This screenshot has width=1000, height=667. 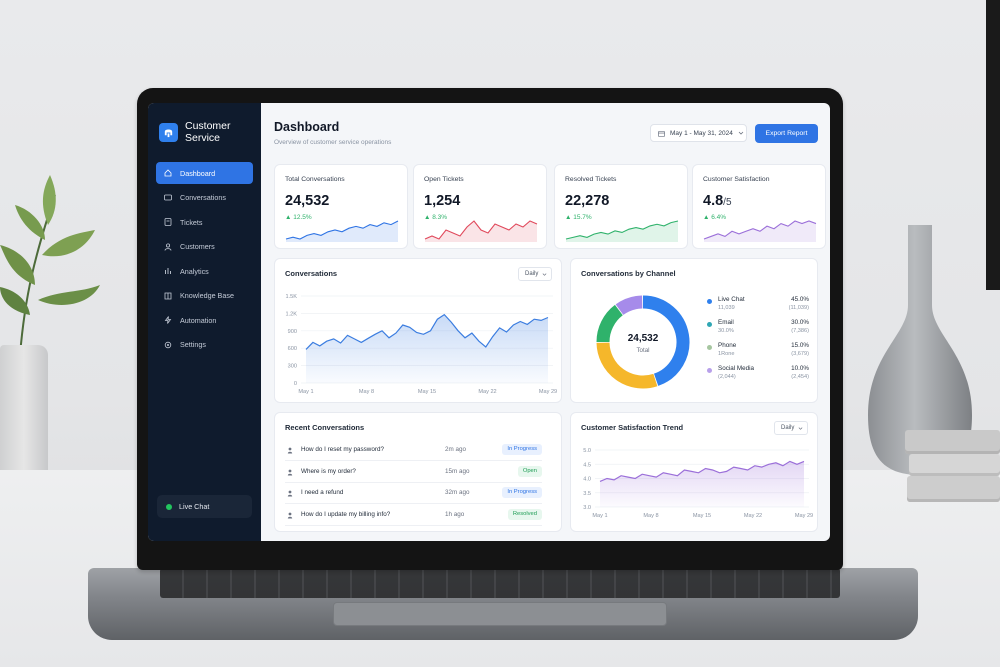 I want to click on sparkline-area, so click(x=342, y=231).